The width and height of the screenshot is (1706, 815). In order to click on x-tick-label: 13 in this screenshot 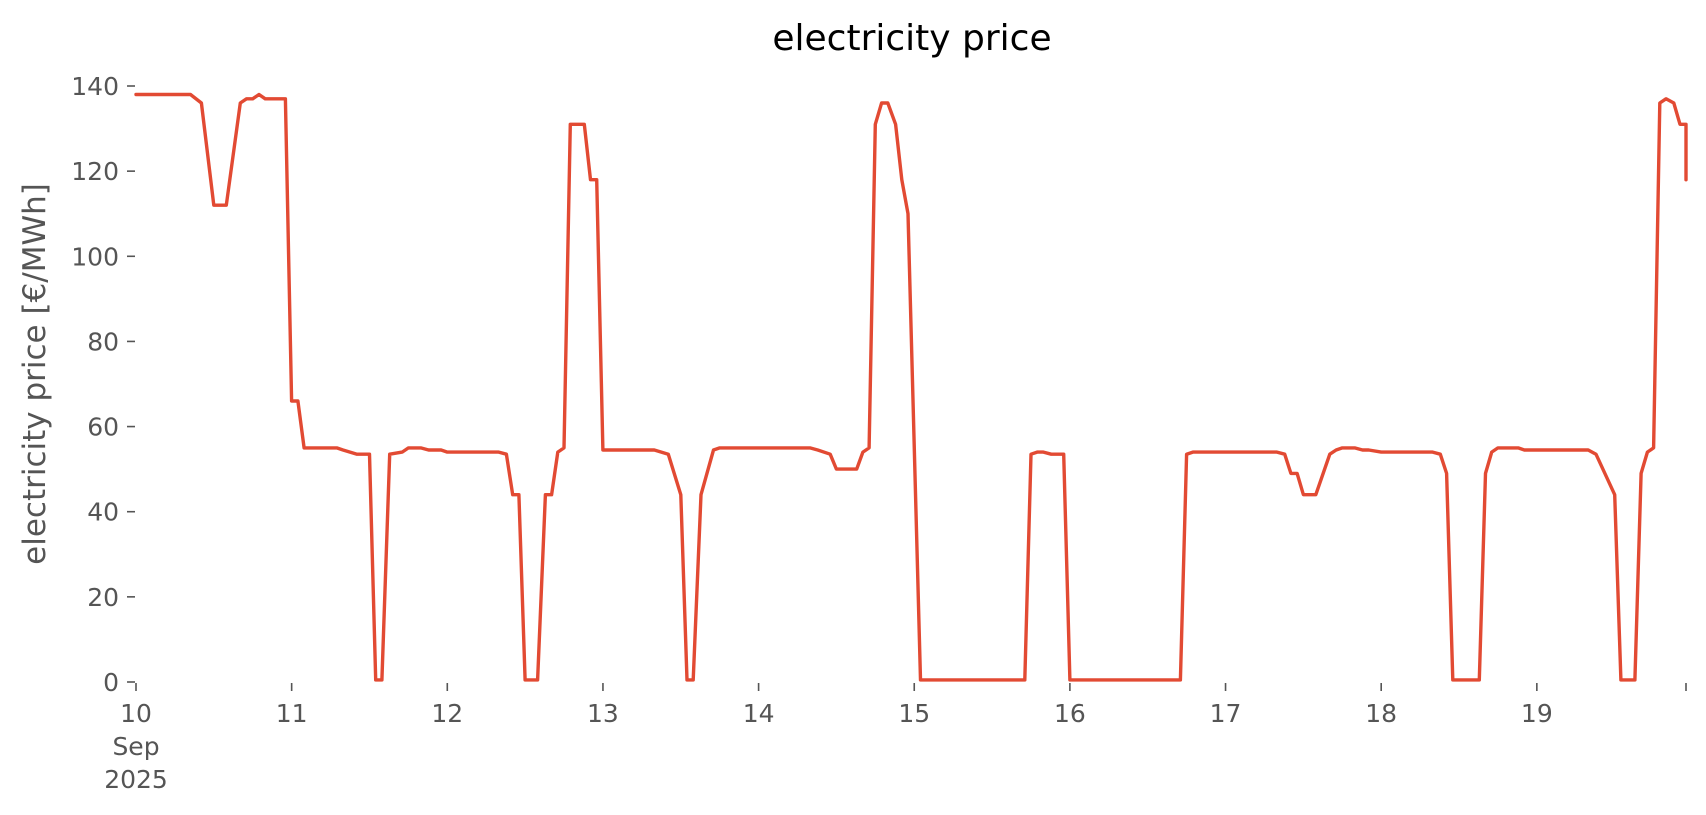, I will do `click(603, 713)`.